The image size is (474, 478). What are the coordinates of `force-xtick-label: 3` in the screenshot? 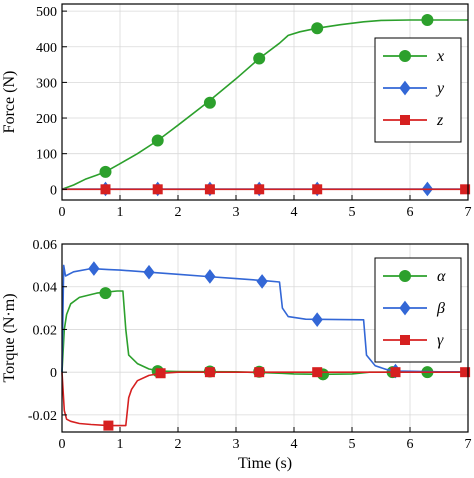 It's located at (236, 212).